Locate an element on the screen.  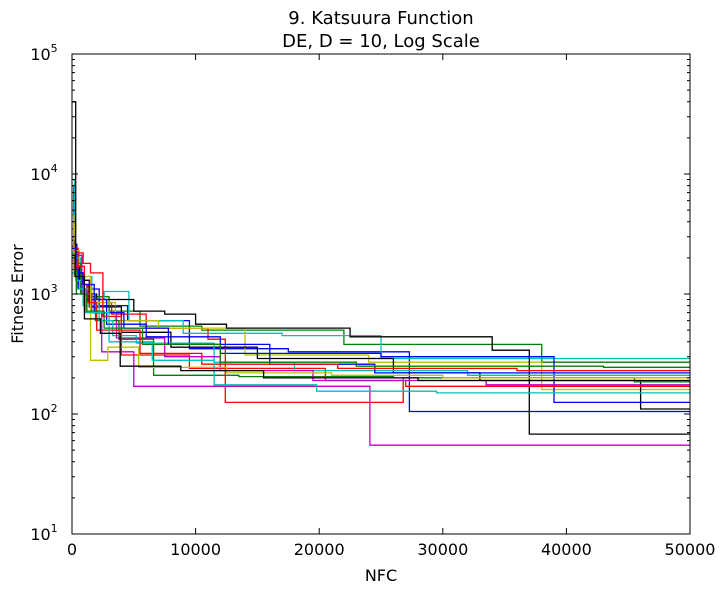
chart-title-line1: 9. Katsuura Function is located at coordinates (380, 18).